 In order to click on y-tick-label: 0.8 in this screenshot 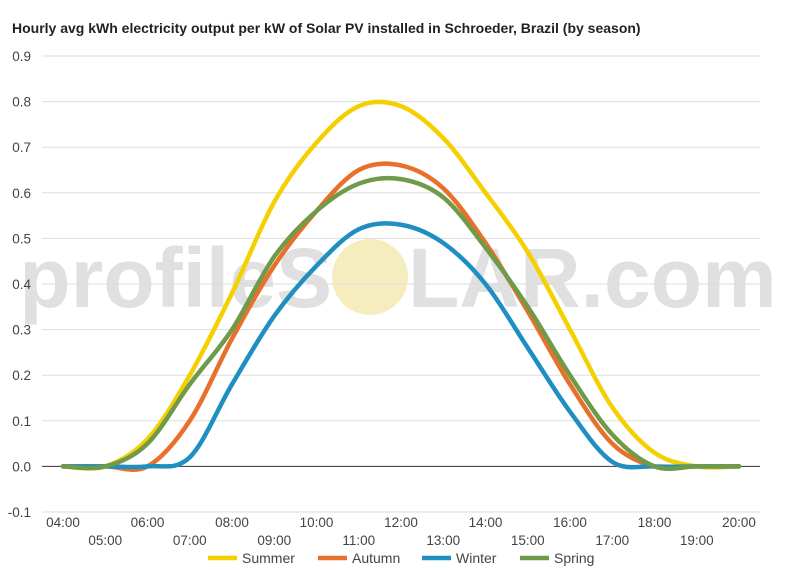, I will do `click(21, 102)`.